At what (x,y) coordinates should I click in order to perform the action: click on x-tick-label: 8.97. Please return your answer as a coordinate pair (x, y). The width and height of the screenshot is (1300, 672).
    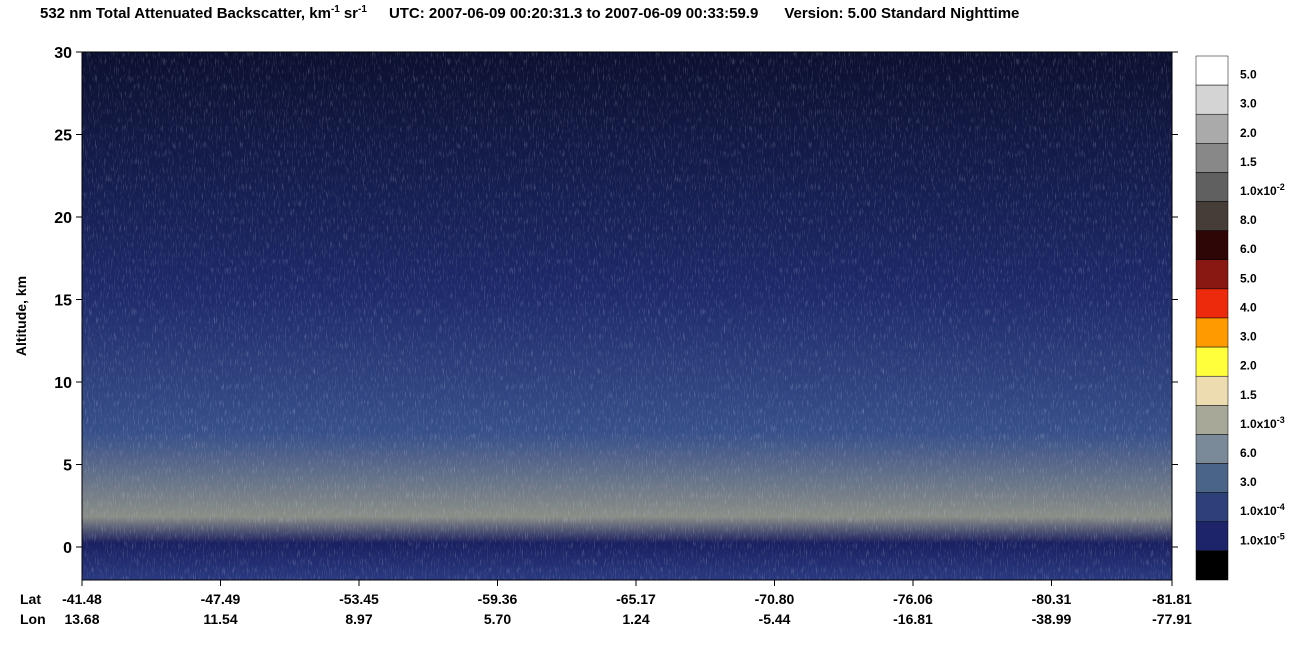
    Looking at the image, I should click on (358, 619).